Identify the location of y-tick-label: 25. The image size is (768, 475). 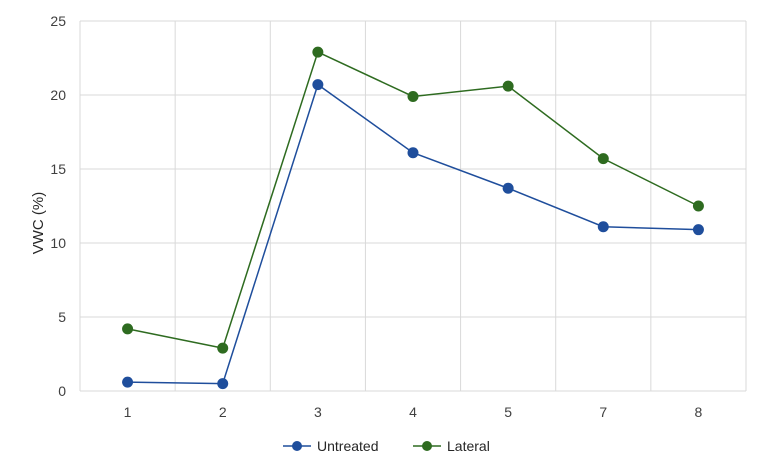
(58, 21).